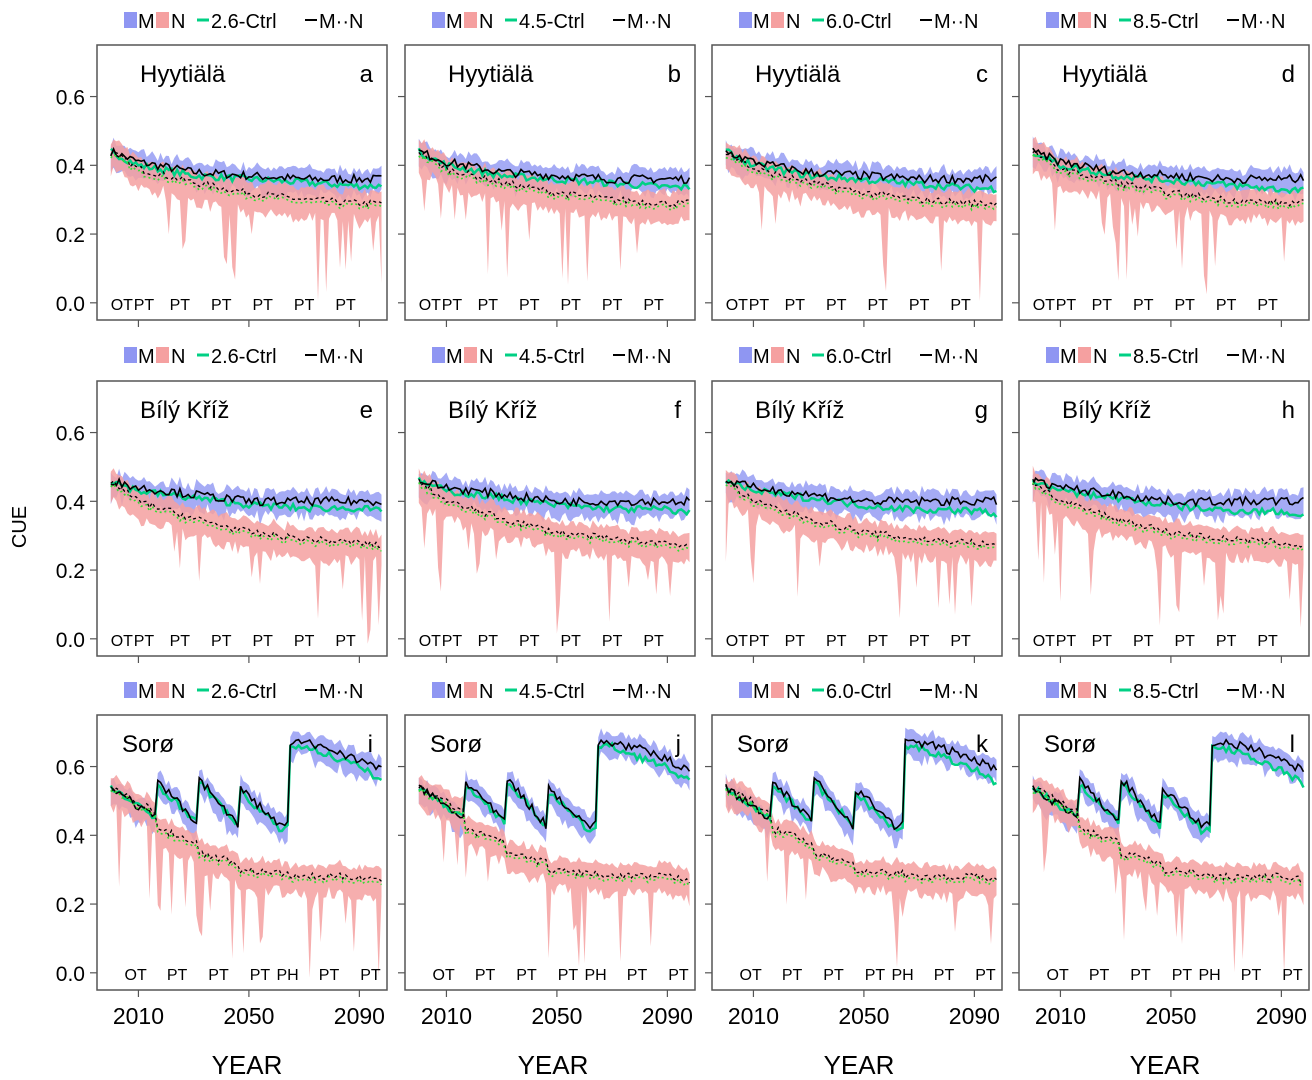  What do you see at coordinates (1288, 74) in the screenshot?
I see `panel-letter: d` at bounding box center [1288, 74].